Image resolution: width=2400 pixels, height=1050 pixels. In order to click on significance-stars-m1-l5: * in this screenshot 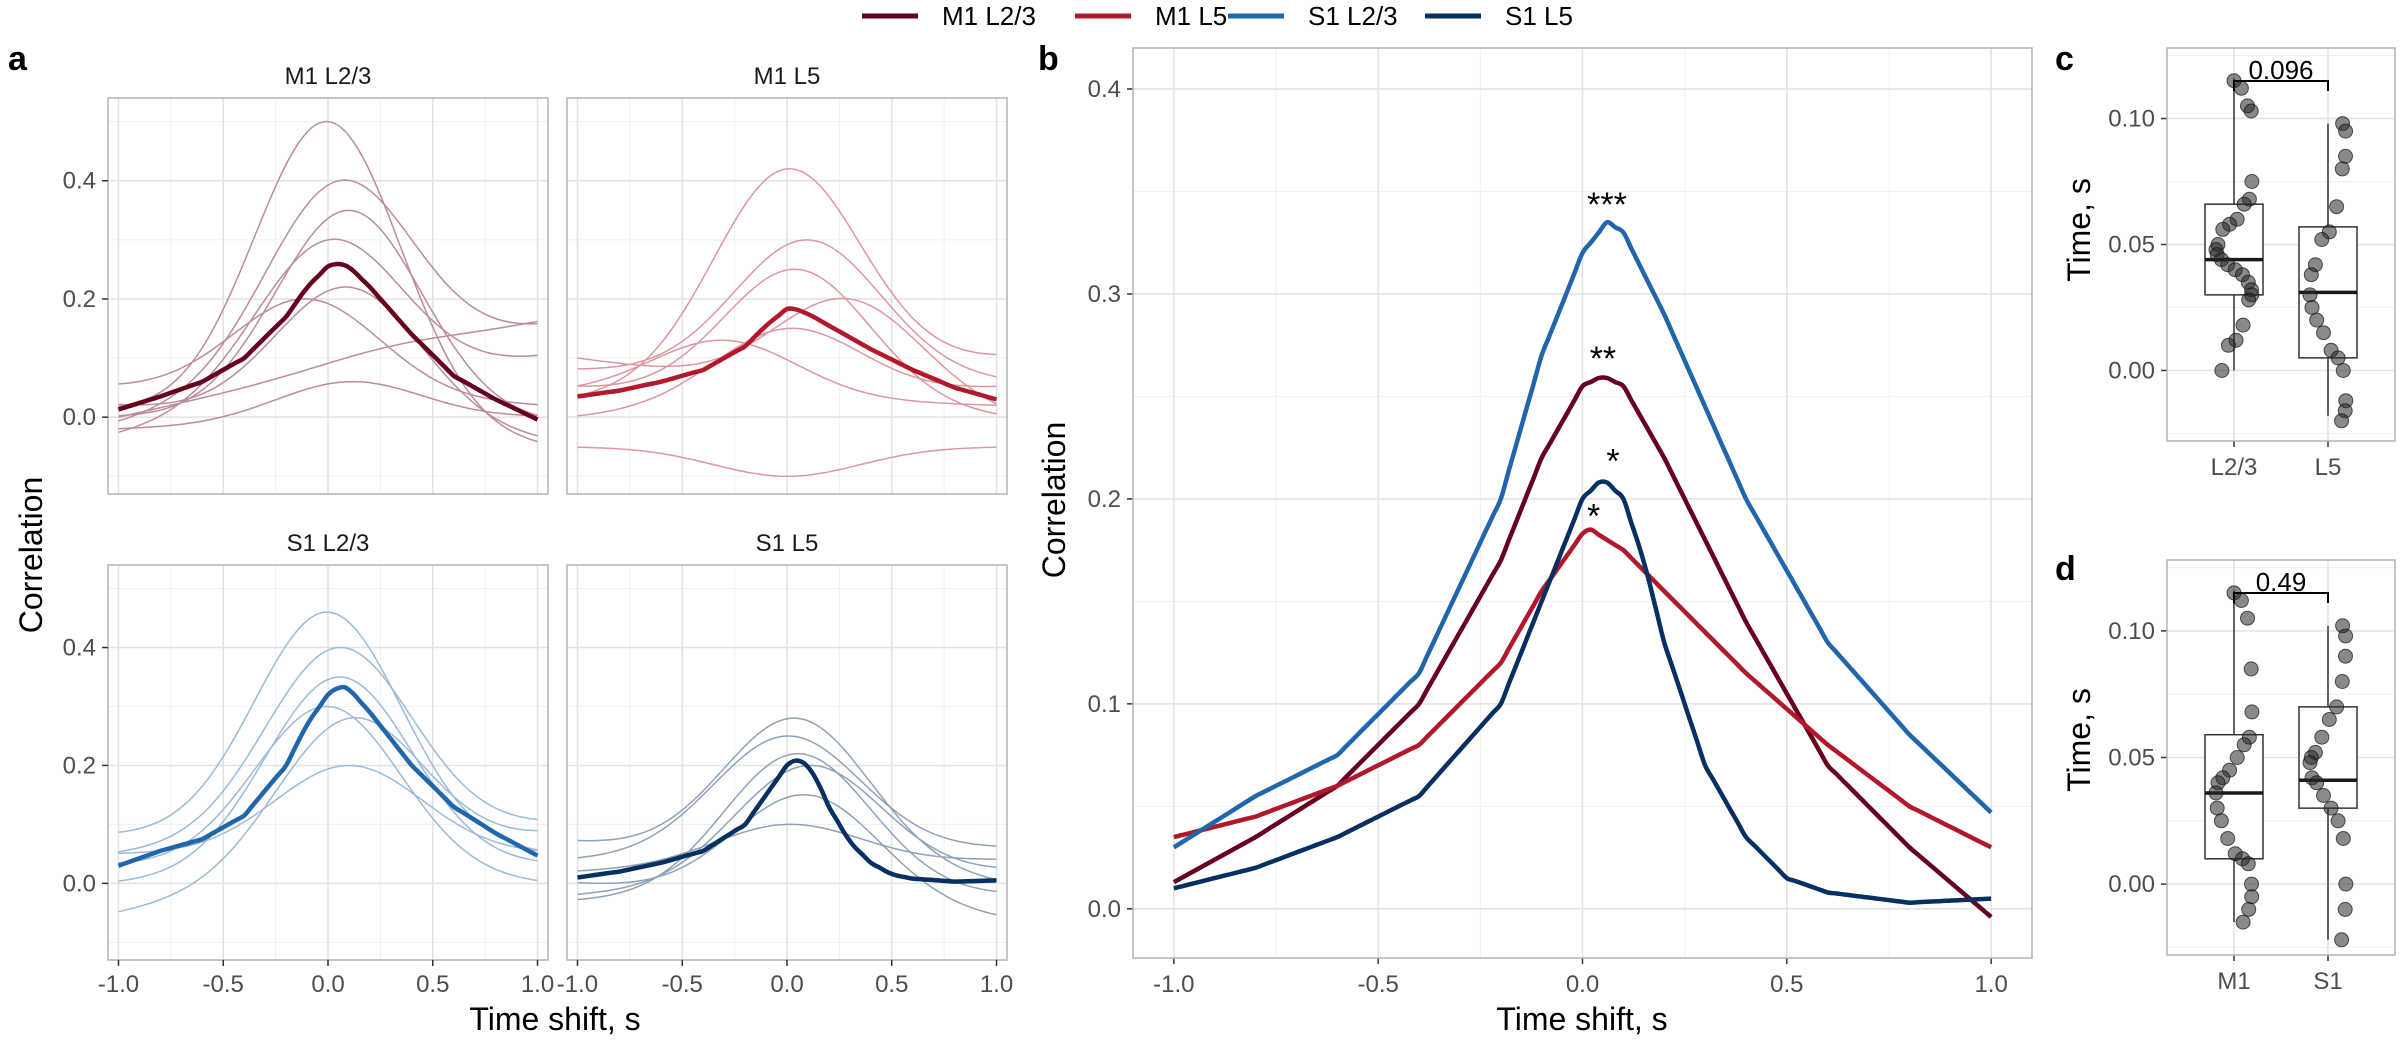, I will do `click(1593, 517)`.